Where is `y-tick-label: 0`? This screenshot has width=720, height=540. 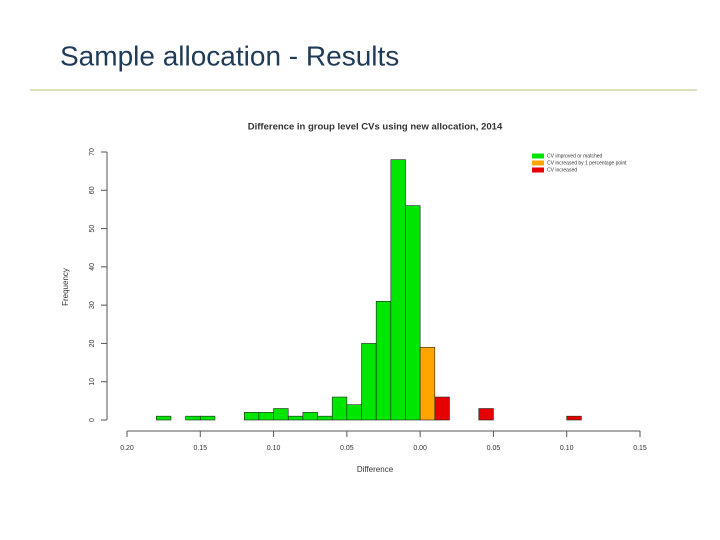 y-tick-label: 0 is located at coordinates (92, 420).